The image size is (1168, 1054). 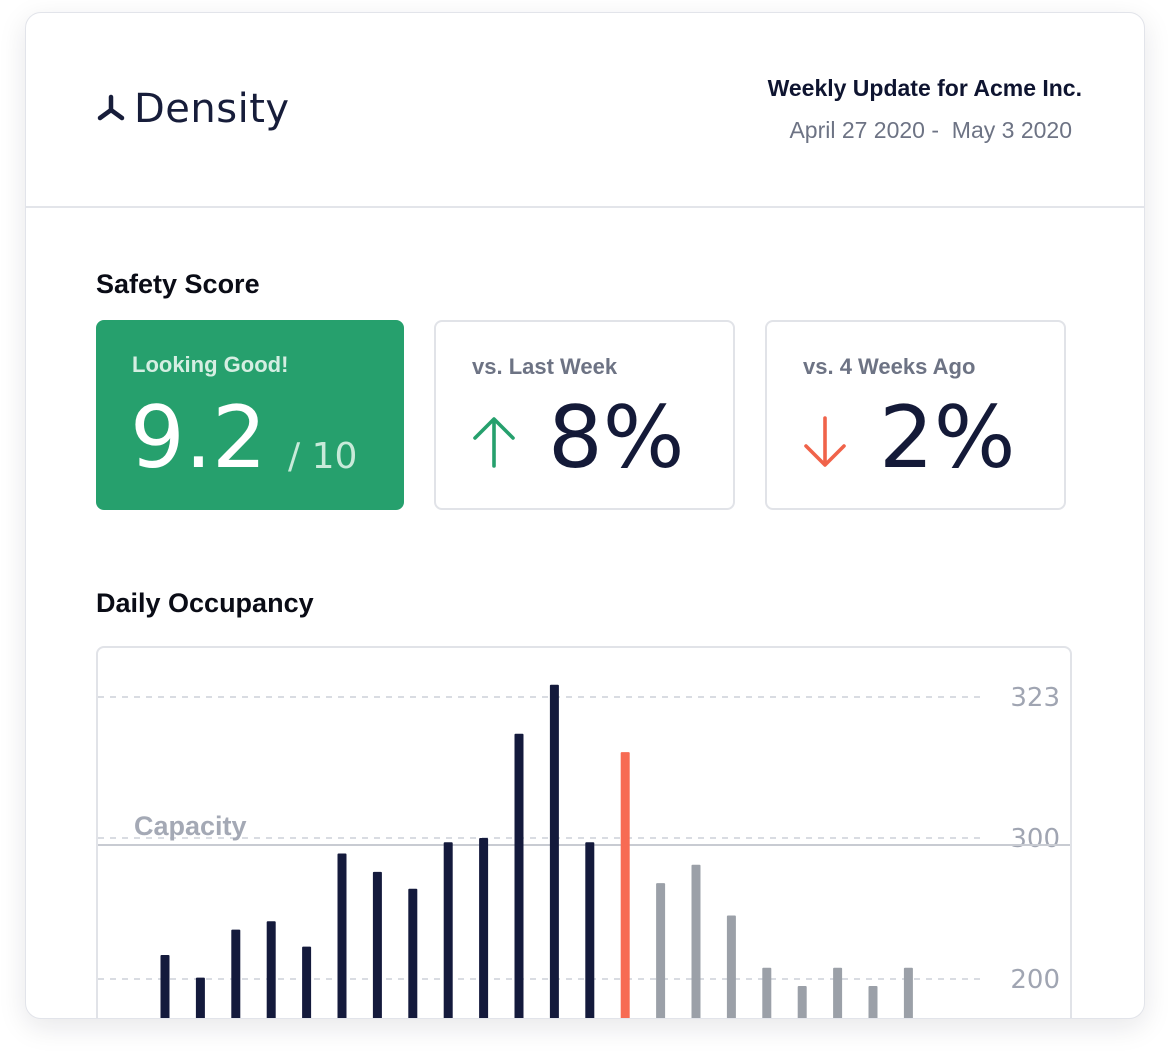 I want to click on safety-score-max: / 10, so click(x=323, y=456).